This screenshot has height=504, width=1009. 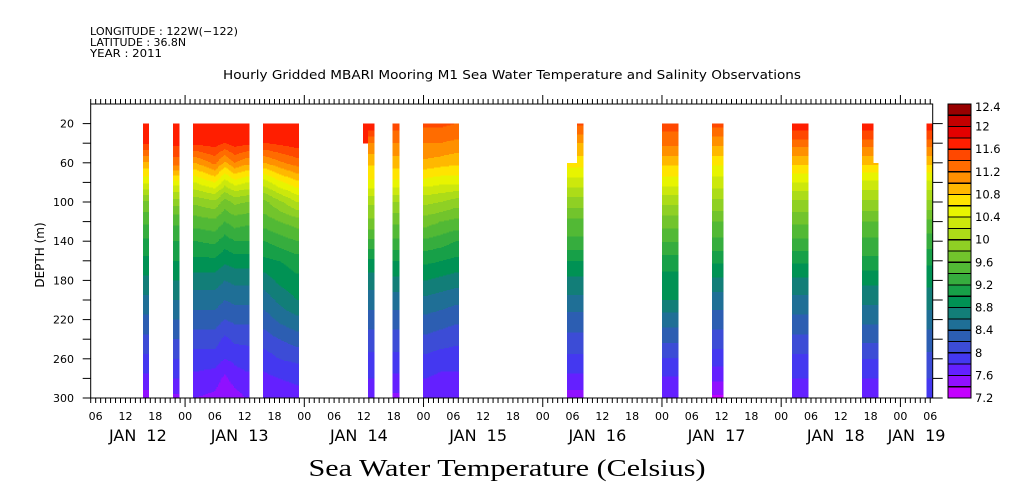 What do you see at coordinates (334, 416) in the screenshot?
I see `x-tick-label: 06` at bounding box center [334, 416].